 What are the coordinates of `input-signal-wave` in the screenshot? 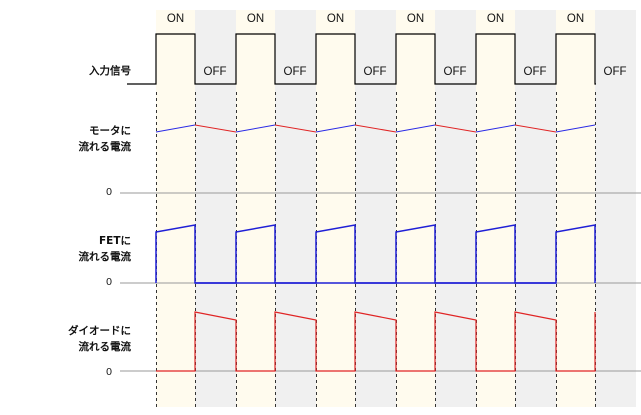 It's located at (361, 59).